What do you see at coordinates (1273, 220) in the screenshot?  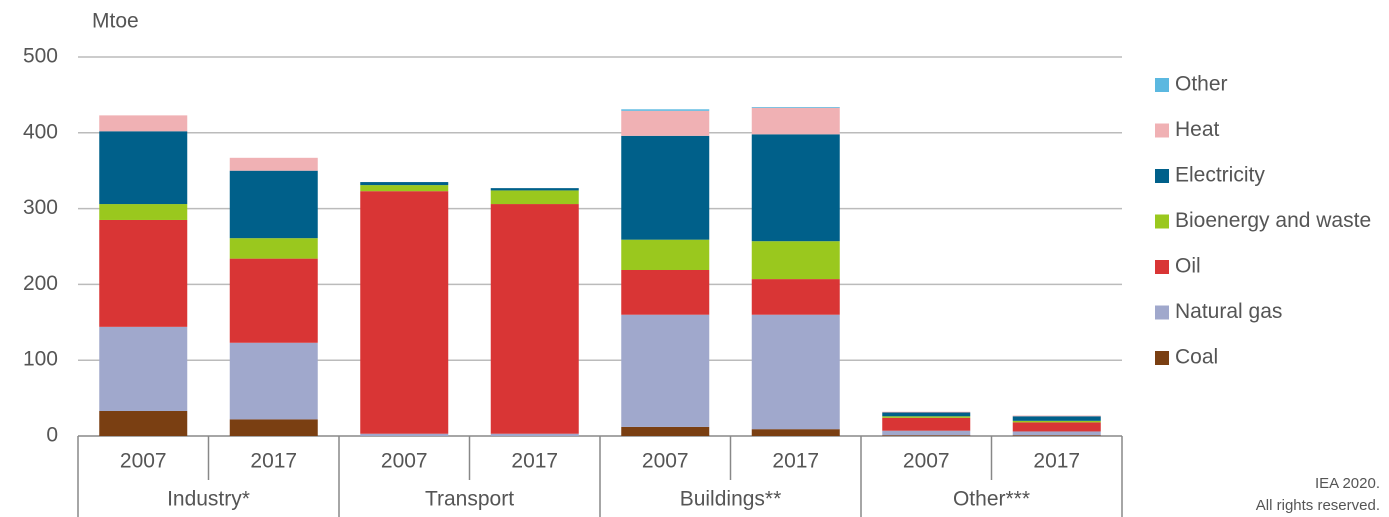 I see `legend-label: Bioenergy and waste` at bounding box center [1273, 220].